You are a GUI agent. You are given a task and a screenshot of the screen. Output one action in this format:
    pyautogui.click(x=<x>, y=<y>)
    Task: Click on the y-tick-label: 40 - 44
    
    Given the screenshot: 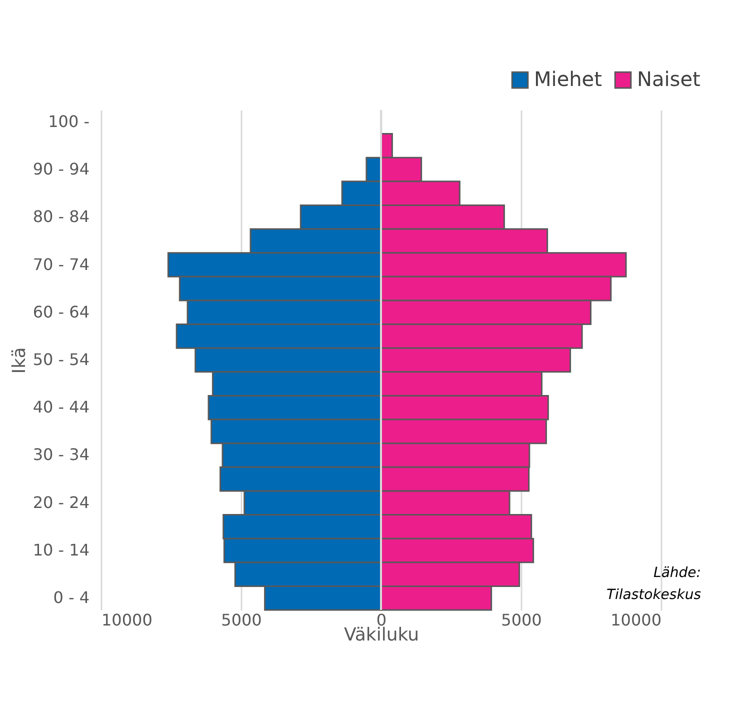 What is the action you would take?
    pyautogui.click(x=61, y=407)
    